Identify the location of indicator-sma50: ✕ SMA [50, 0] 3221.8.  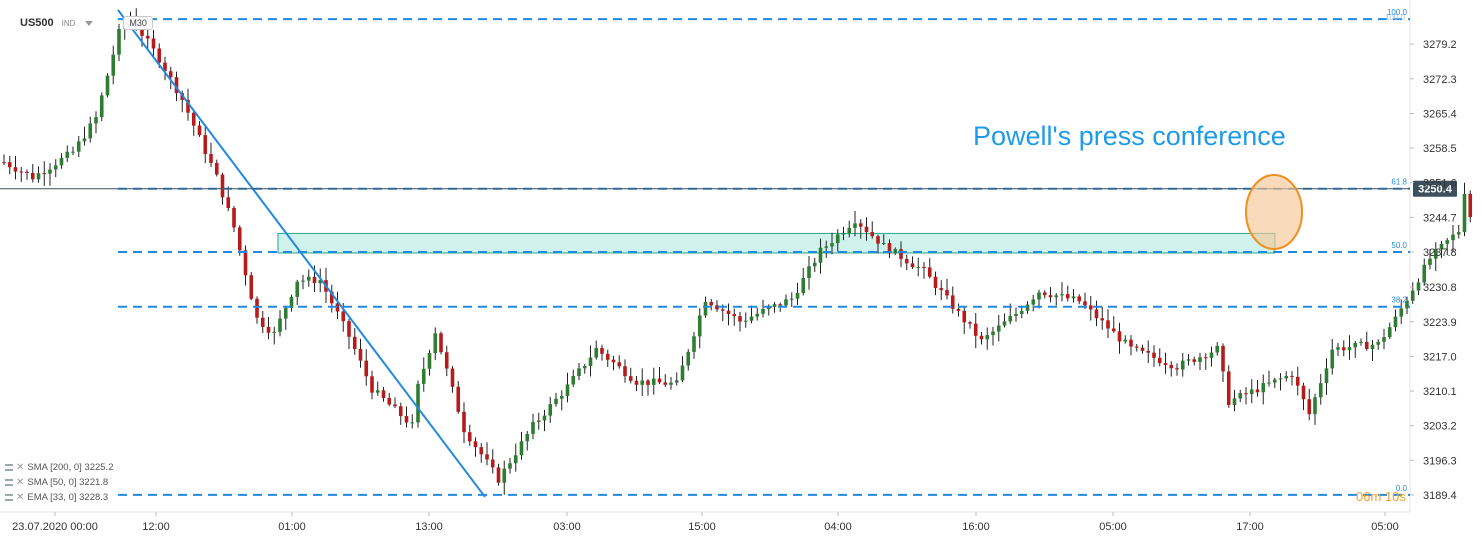
(56, 482).